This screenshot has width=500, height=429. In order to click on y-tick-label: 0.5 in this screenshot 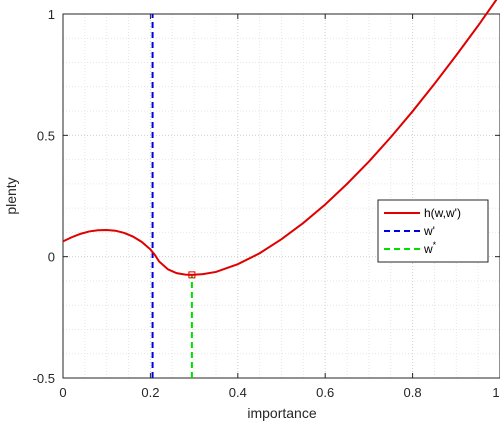, I will do `click(46, 135)`.